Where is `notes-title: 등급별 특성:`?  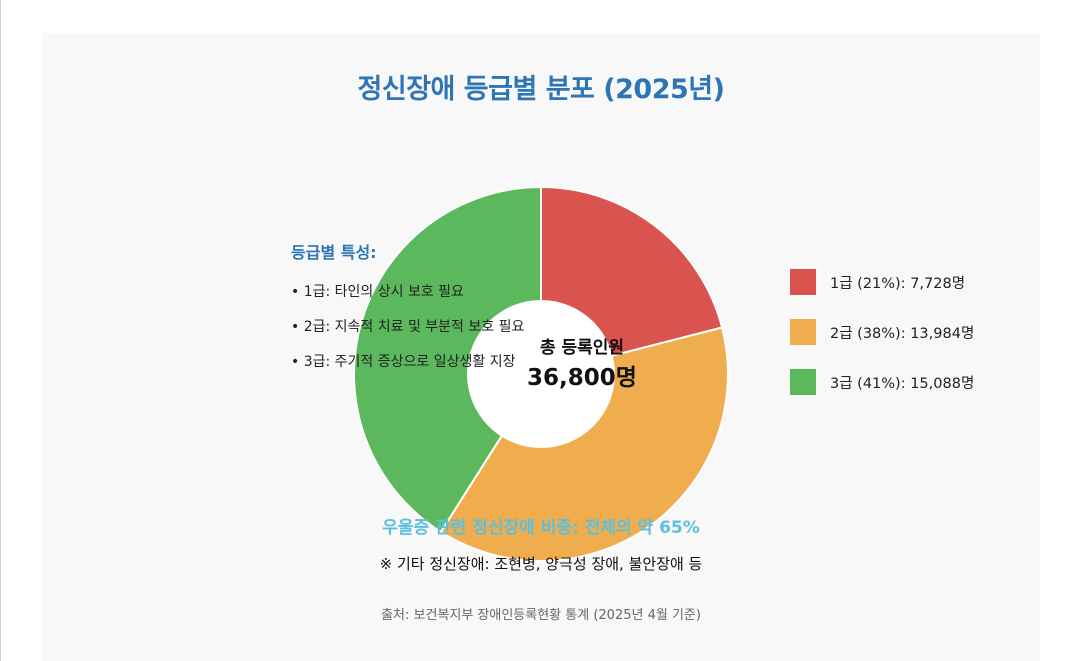 notes-title: 등급별 특성: is located at coordinates (334, 252).